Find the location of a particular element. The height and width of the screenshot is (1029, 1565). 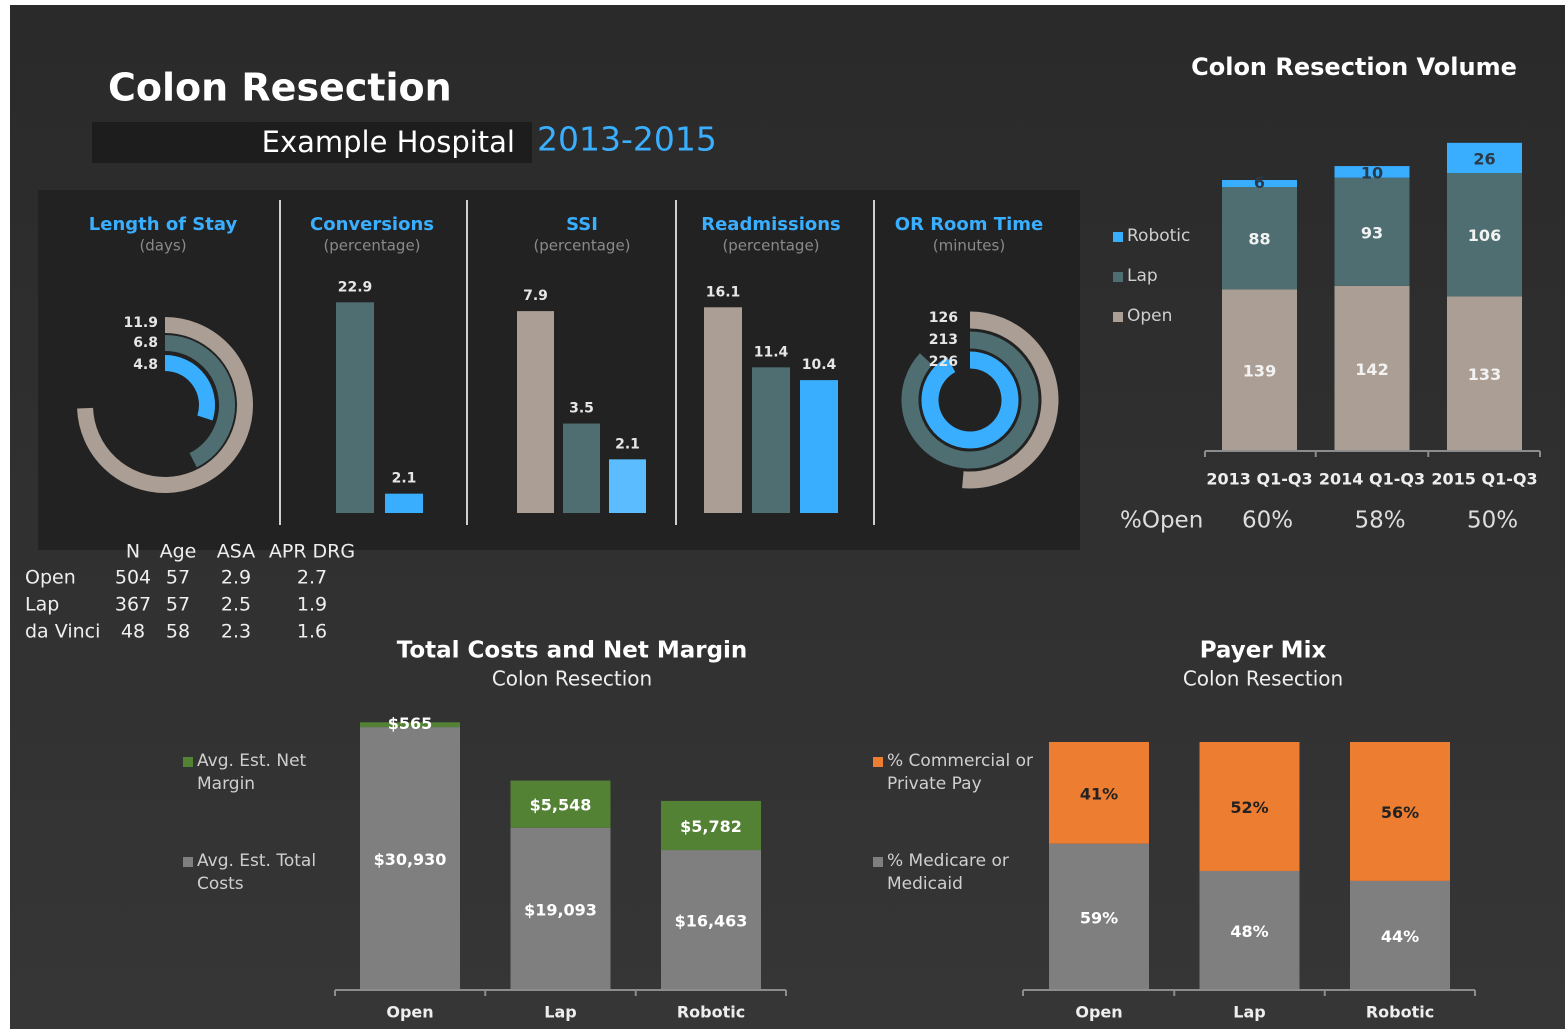

table-cell: 48 is located at coordinates (133, 632).